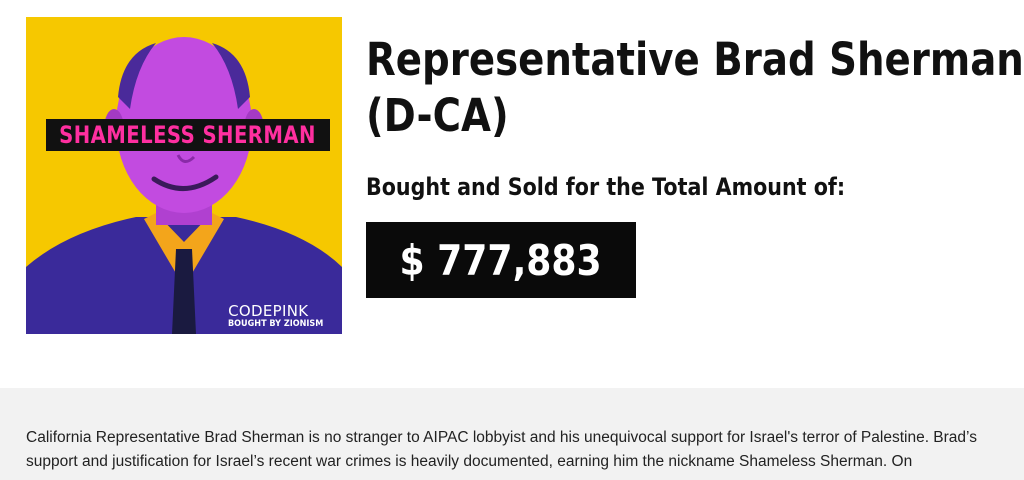 The height and width of the screenshot is (480, 1024). What do you see at coordinates (276, 324) in the screenshot?
I see `brand-tag: BOUGHT BY ZIONISM` at bounding box center [276, 324].